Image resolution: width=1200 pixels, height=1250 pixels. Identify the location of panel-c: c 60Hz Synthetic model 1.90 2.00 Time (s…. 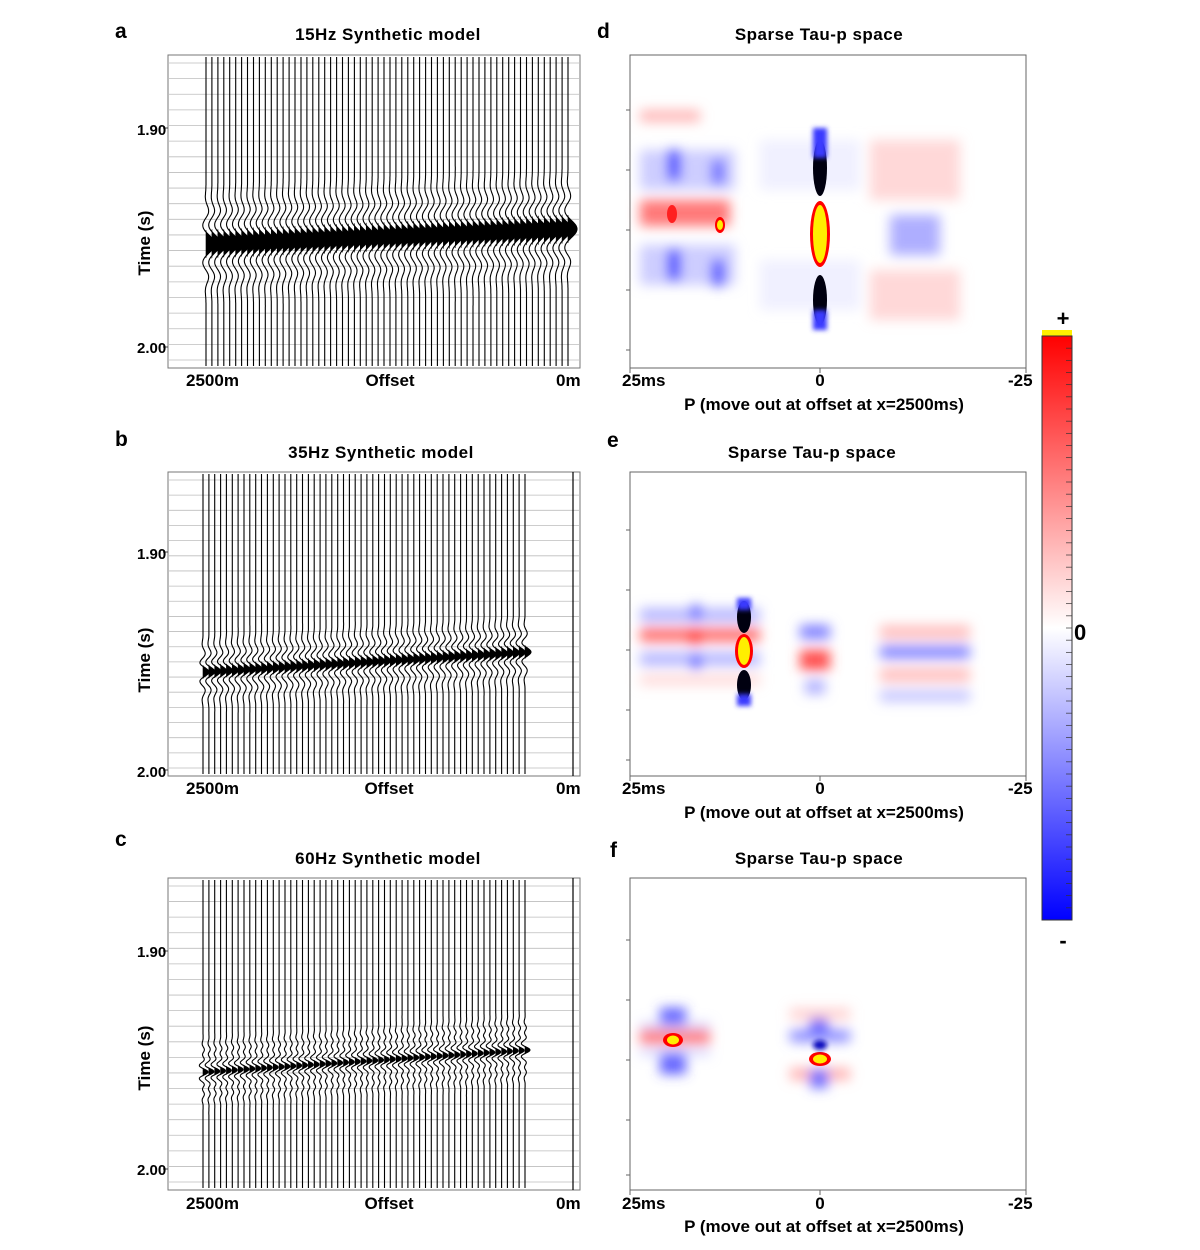
(348, 1020).